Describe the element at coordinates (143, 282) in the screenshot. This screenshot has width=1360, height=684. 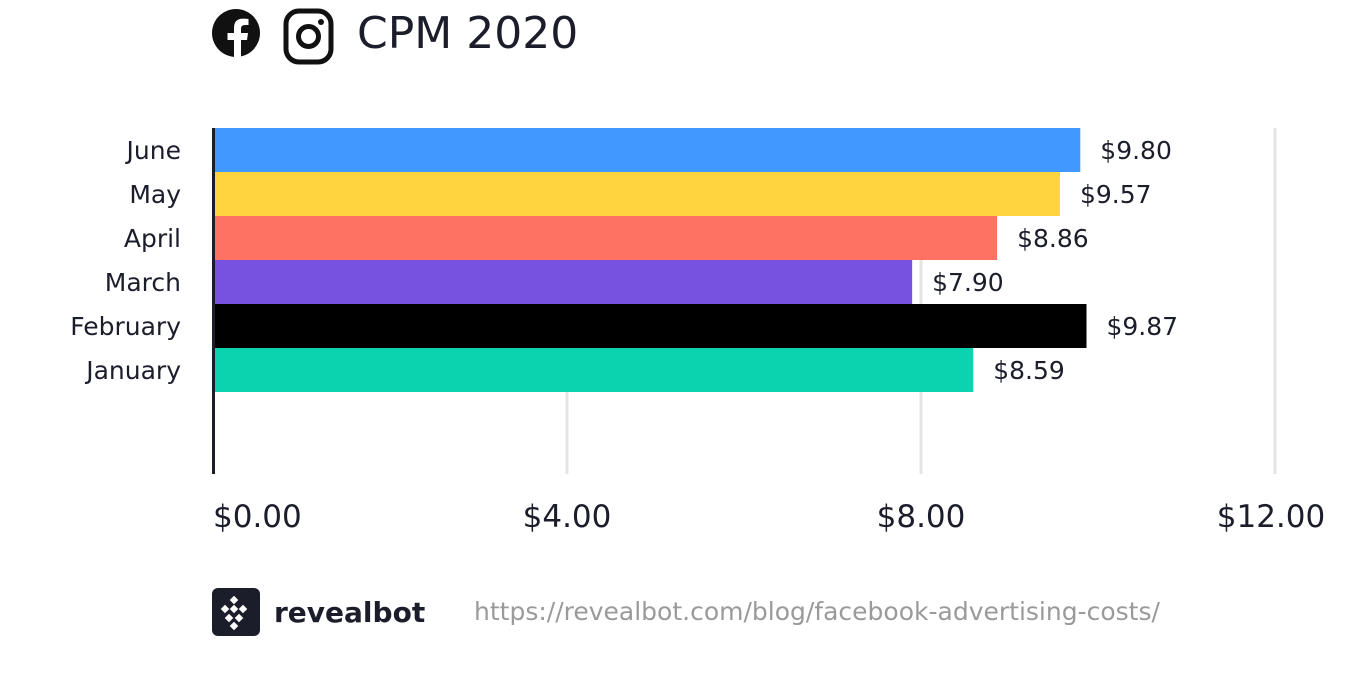
I see `category-label: March` at that location.